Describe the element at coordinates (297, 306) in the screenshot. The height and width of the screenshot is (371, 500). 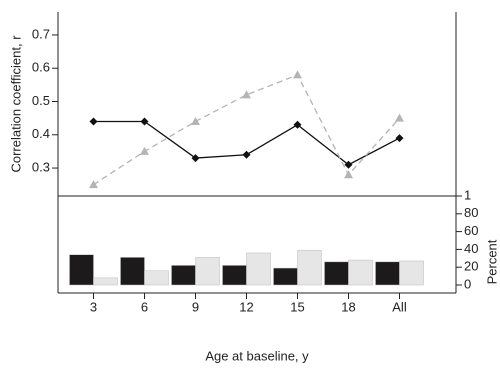
I see `x-tick-label: 15` at that location.